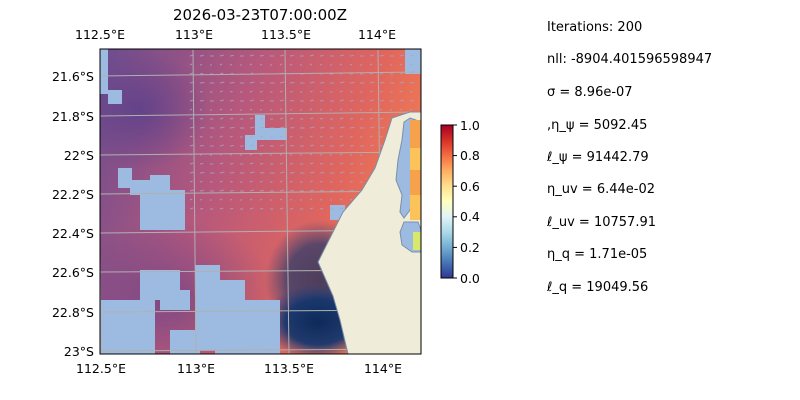 Image resolution: width=800 pixels, height=400 pixels. What do you see at coordinates (470, 202) in the screenshot?
I see `colorbar-tick-labels: 0.0 0.2 0.4 0.6 0.8 1.0` at bounding box center [470, 202].